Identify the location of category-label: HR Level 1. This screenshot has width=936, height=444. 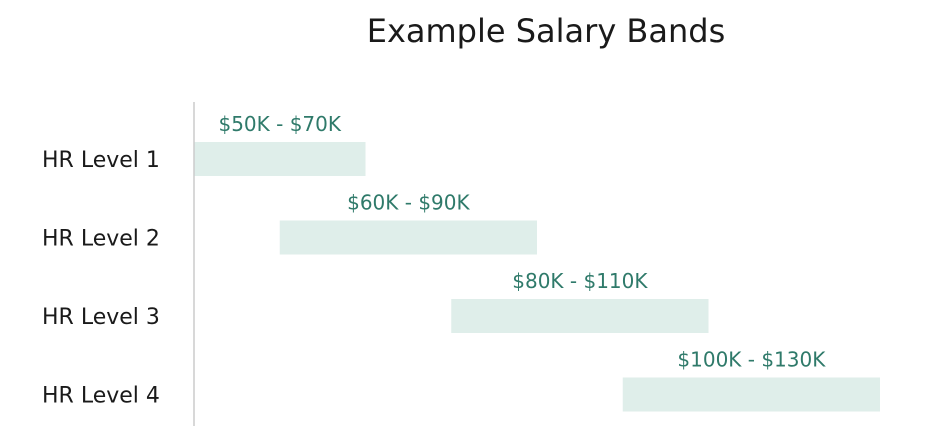
(101, 160).